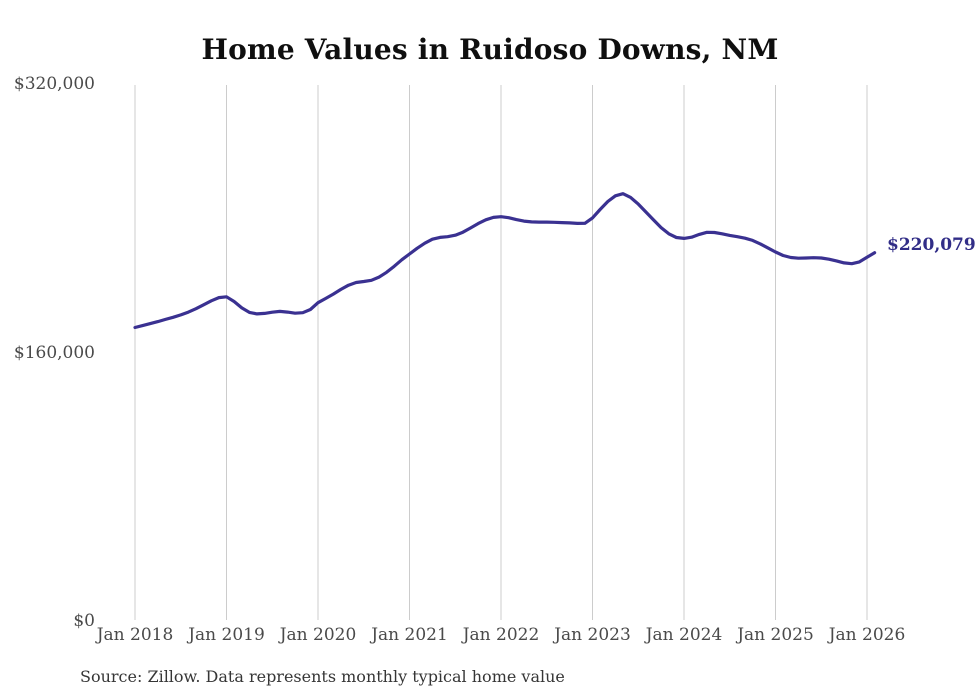 The width and height of the screenshot is (980, 699). Describe the element at coordinates (226, 635) in the screenshot. I see `x-axis-tick: Jan 2019` at that location.